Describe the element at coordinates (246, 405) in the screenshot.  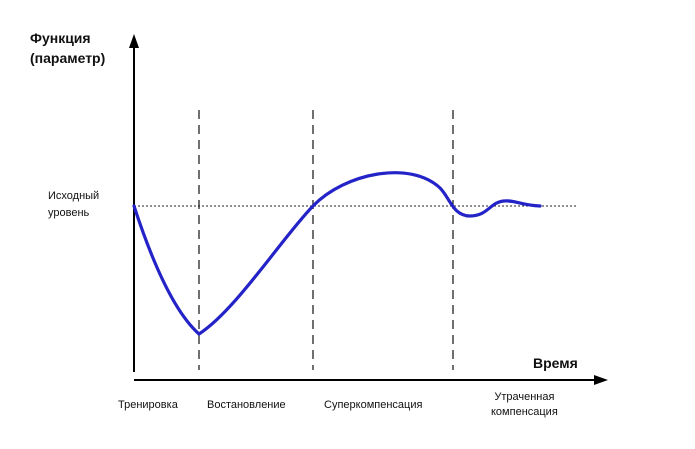
I see `phase-label-recovery: Востановление` at that location.